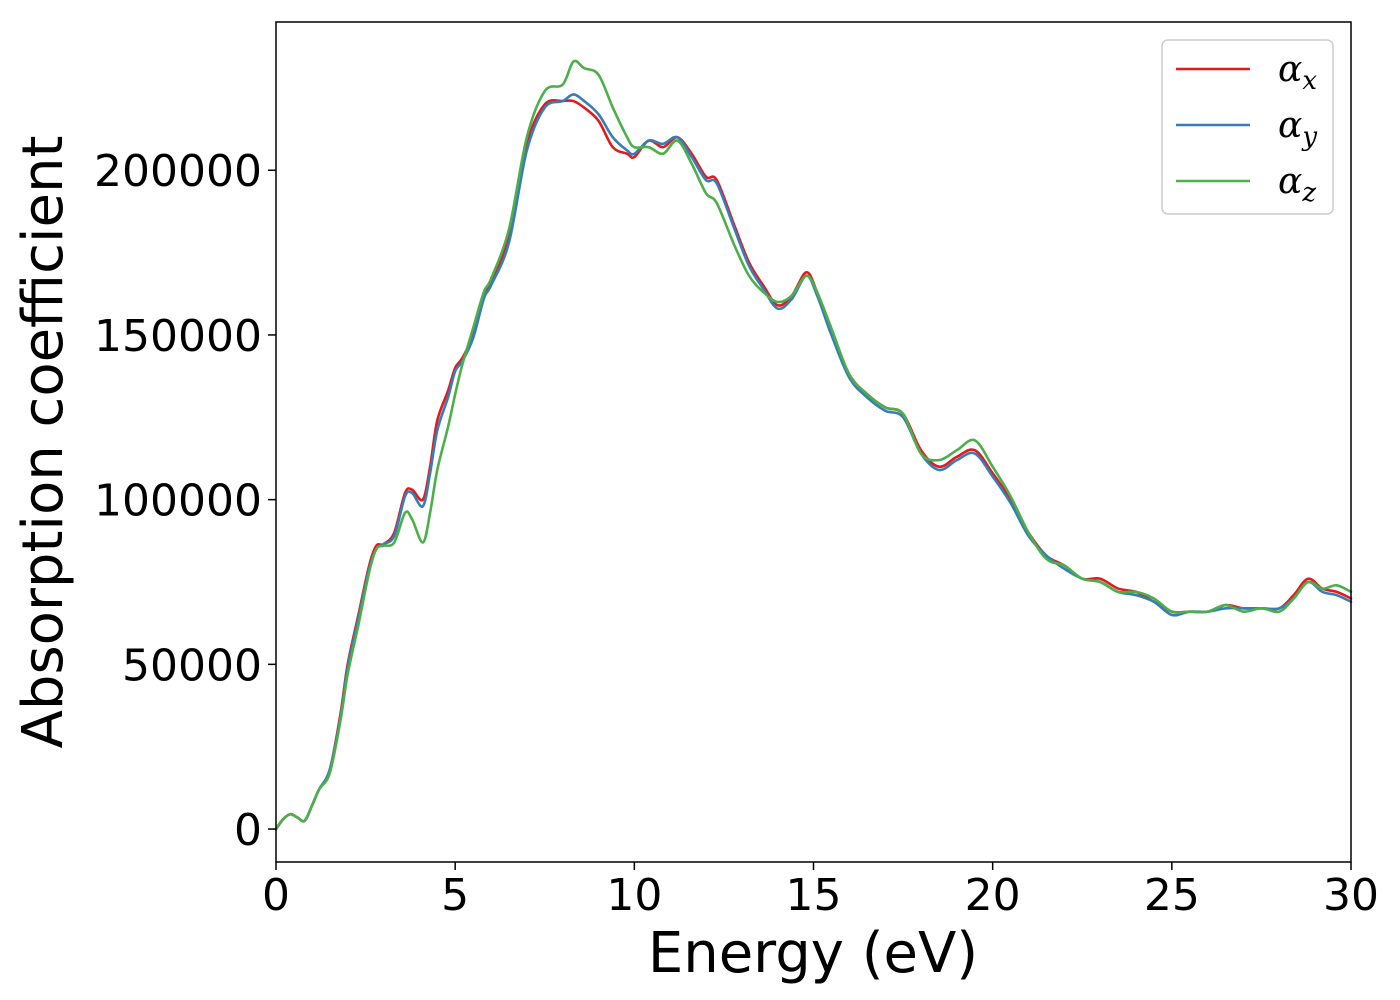 The height and width of the screenshot is (1000, 1400). I want to click on legend-subscript: z, so click(1308, 193).